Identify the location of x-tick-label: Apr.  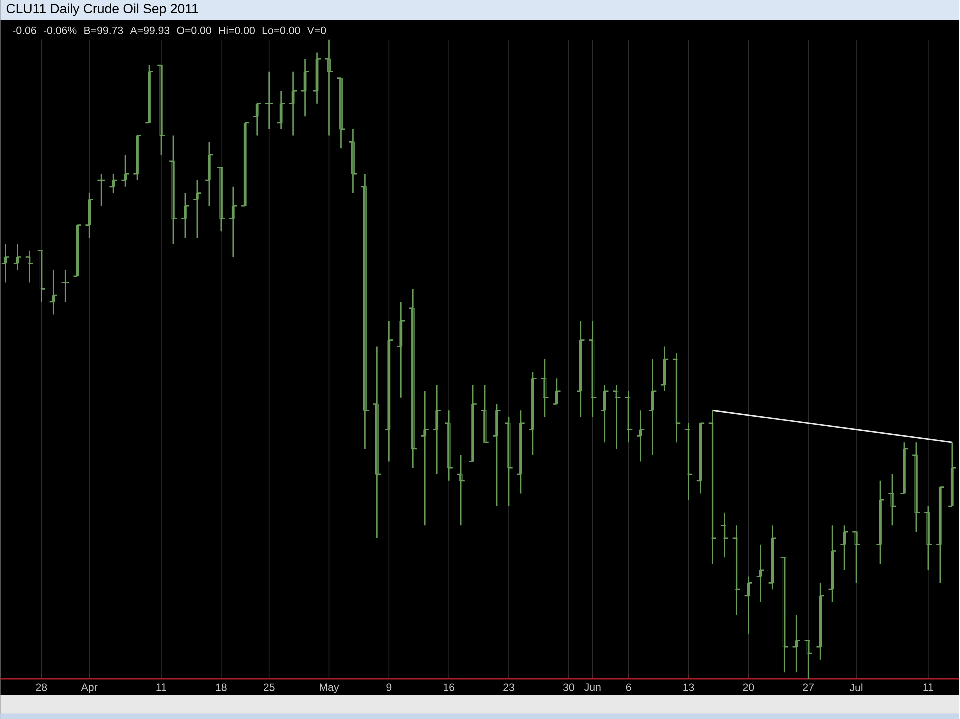
(89, 689).